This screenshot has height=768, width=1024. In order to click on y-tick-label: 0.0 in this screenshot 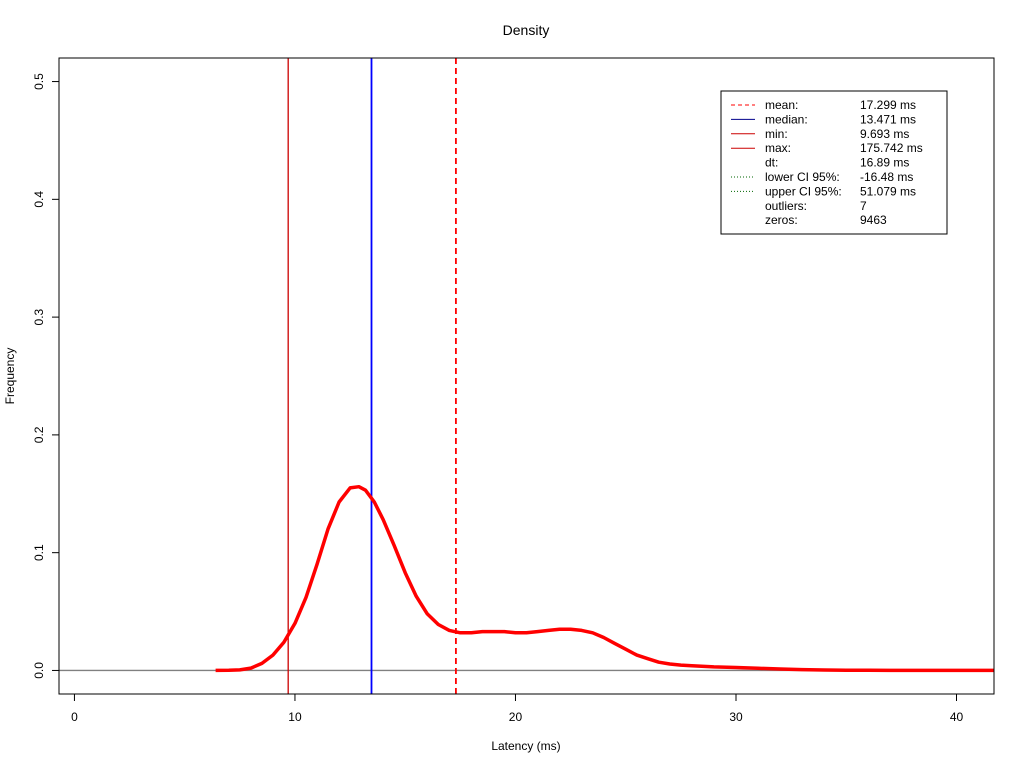, I will do `click(39, 670)`.